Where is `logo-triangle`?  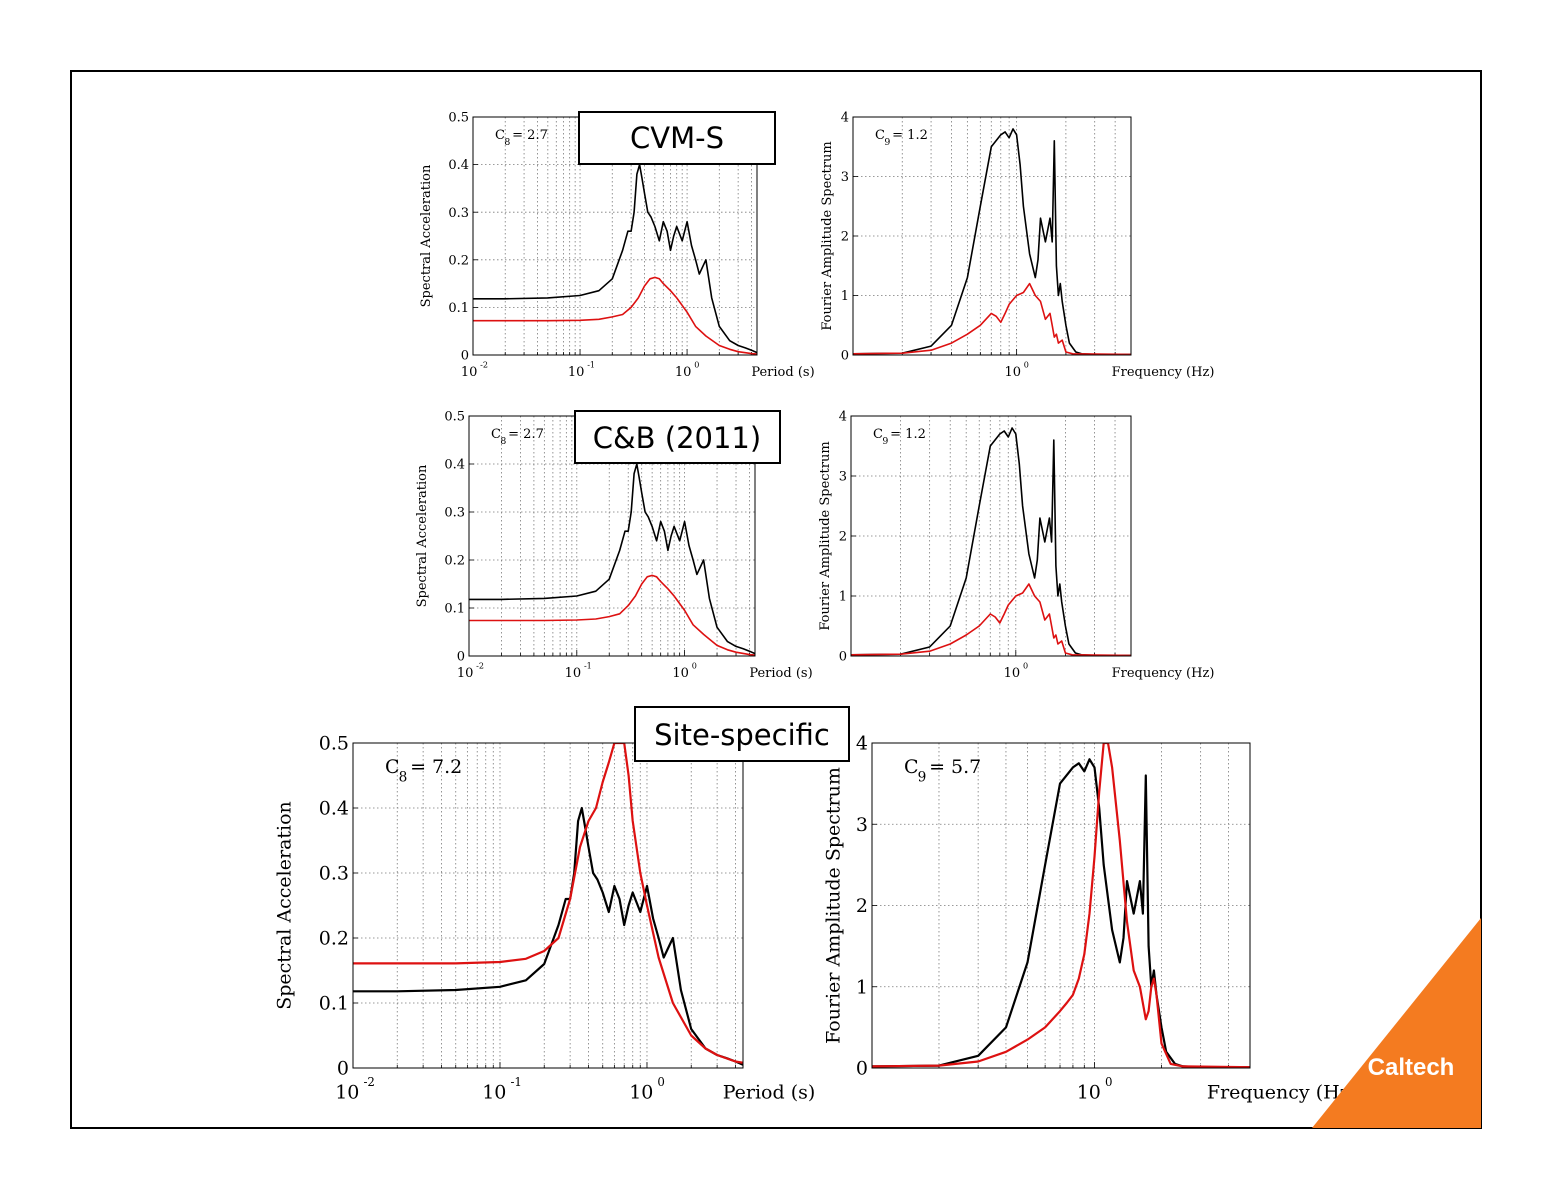 logo-triangle is located at coordinates (1396, 1023).